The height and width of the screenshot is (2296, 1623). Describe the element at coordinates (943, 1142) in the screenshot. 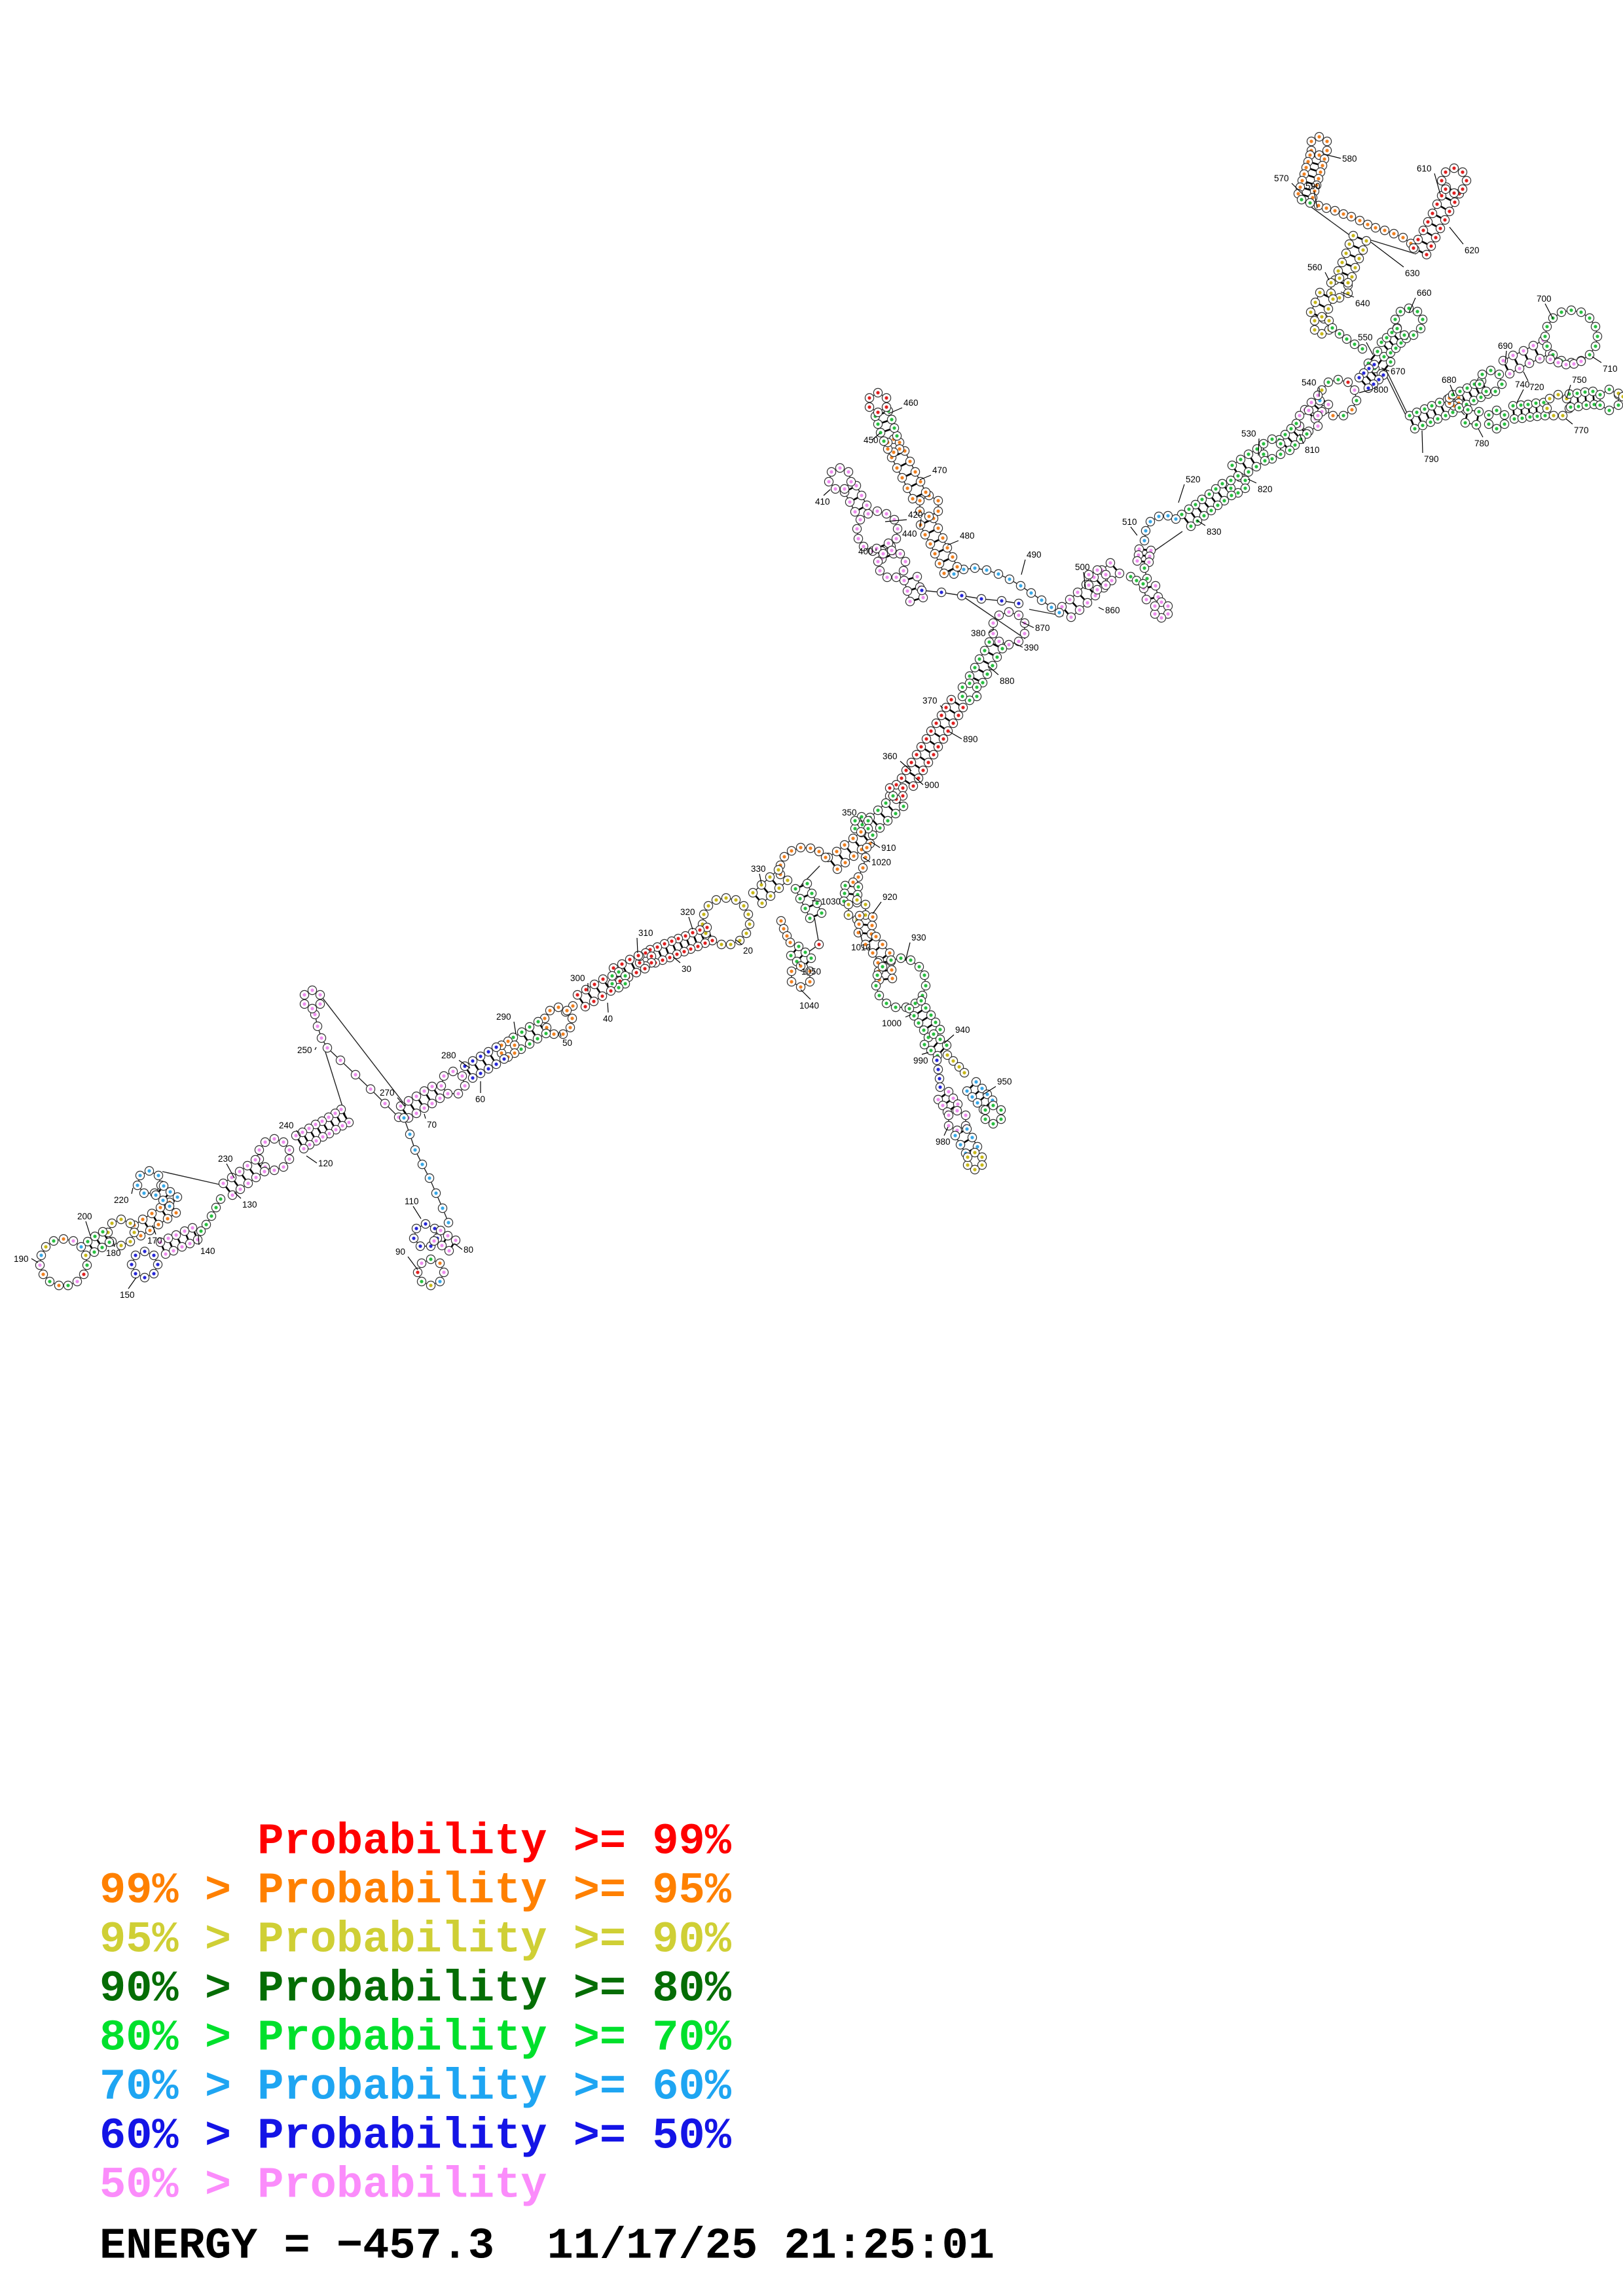

I see `svg-text: 980` at that location.